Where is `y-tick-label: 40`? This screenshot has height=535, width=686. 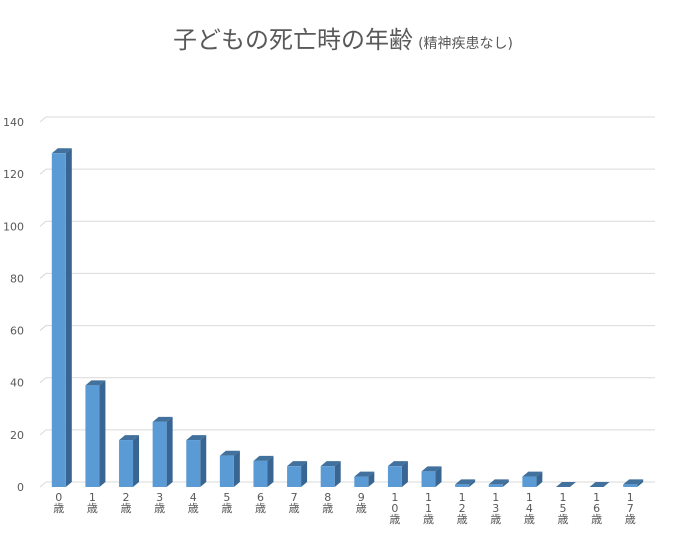 y-tick-label: 40 is located at coordinates (17, 383).